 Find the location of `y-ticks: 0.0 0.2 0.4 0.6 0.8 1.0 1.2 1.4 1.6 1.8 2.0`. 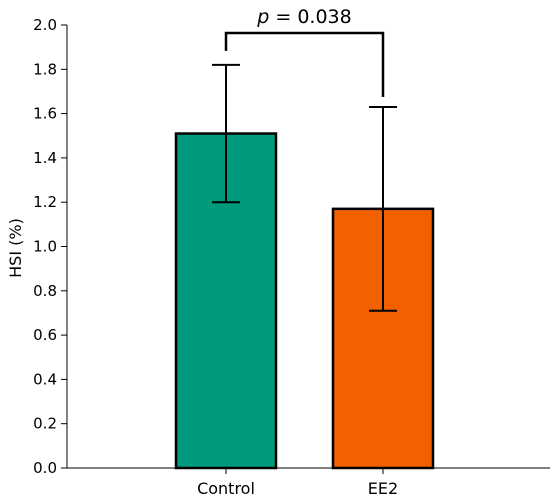

y-ticks: 0.0 0.2 0.4 0.6 0.8 1.0 1.2 1.4 1.6 1.8 2.0 is located at coordinates (50, 246).